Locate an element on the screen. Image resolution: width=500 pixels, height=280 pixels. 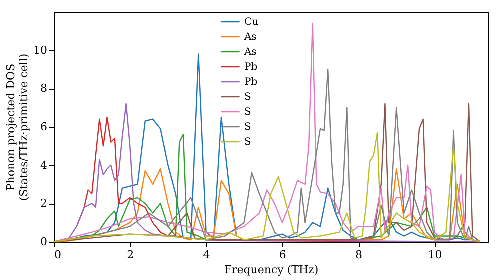
x-tick-label: 4 is located at coordinates (206, 255).